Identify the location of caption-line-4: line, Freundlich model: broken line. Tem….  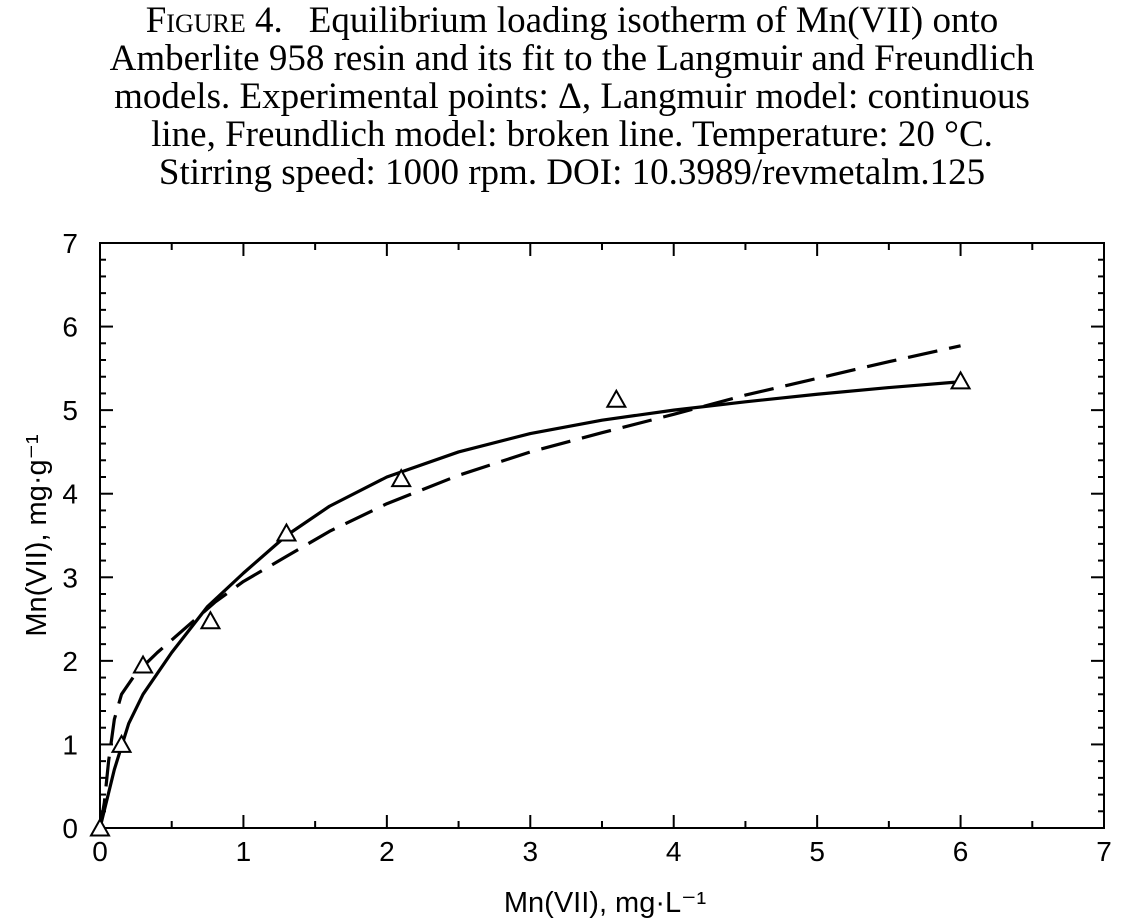
(572, 134).